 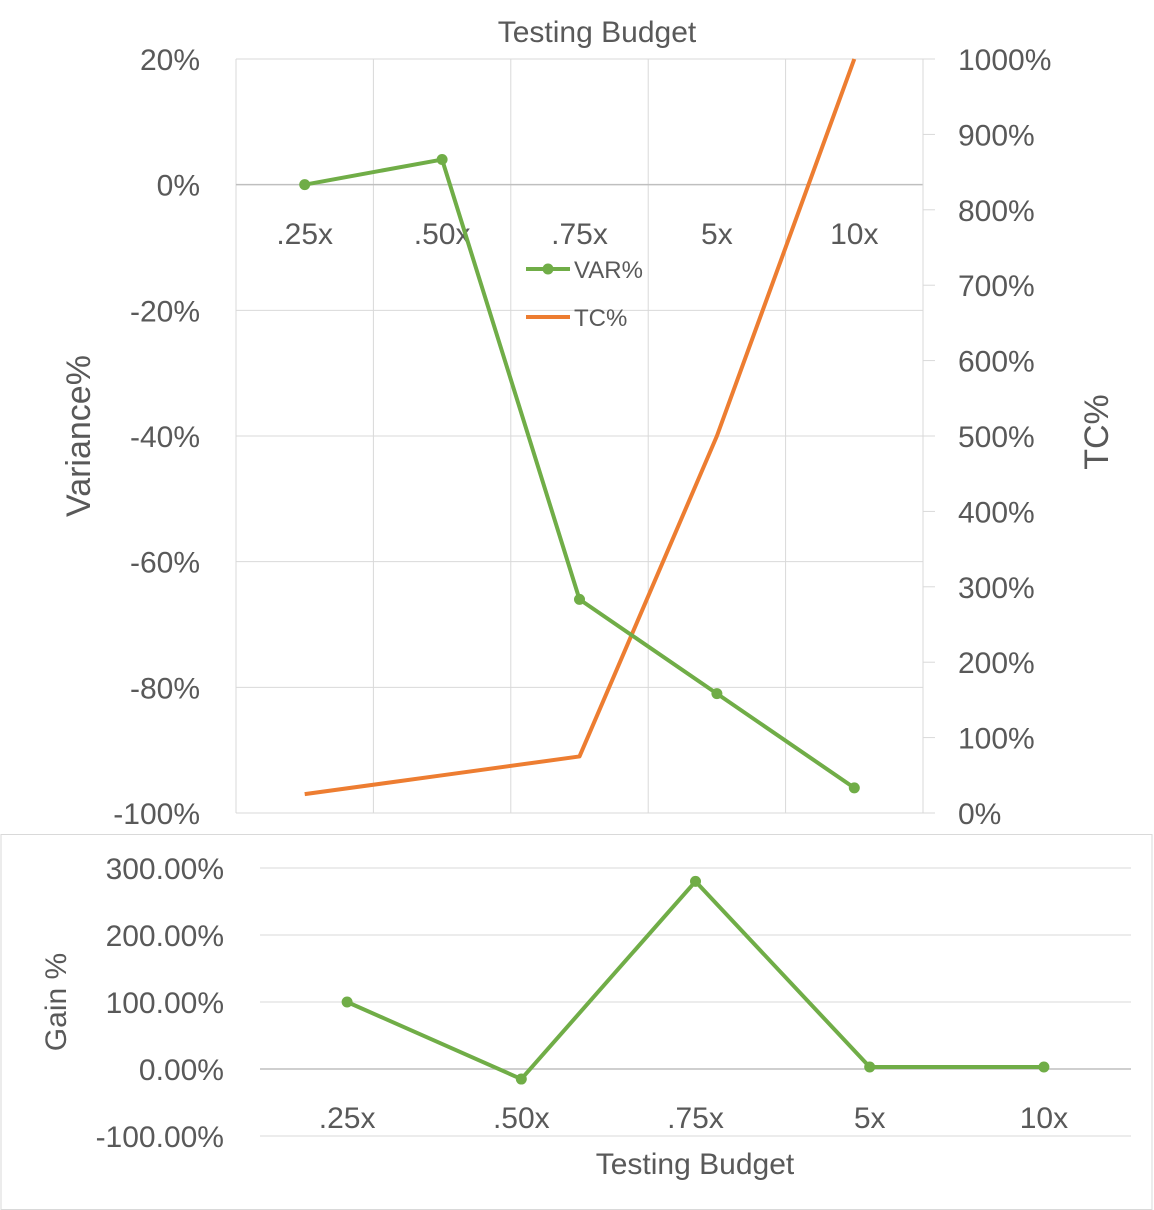 What do you see at coordinates (597, 32) in the screenshot?
I see `chart-title: Testing Budget` at bounding box center [597, 32].